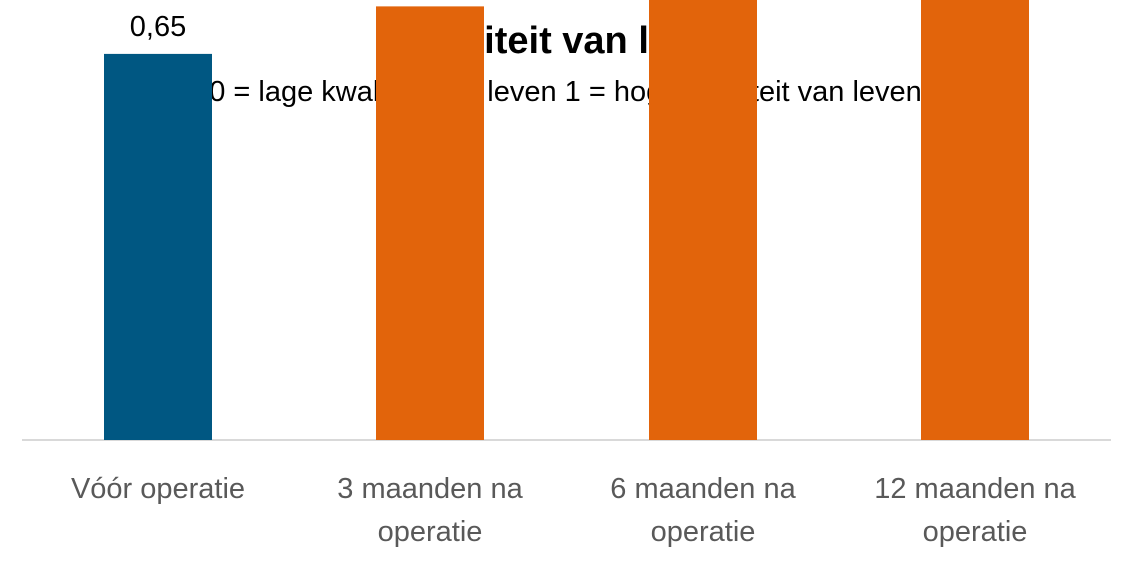 The height and width of the screenshot is (563, 1131). I want to click on category-label-2-line-1: 3 maanden na, so click(430, 489).